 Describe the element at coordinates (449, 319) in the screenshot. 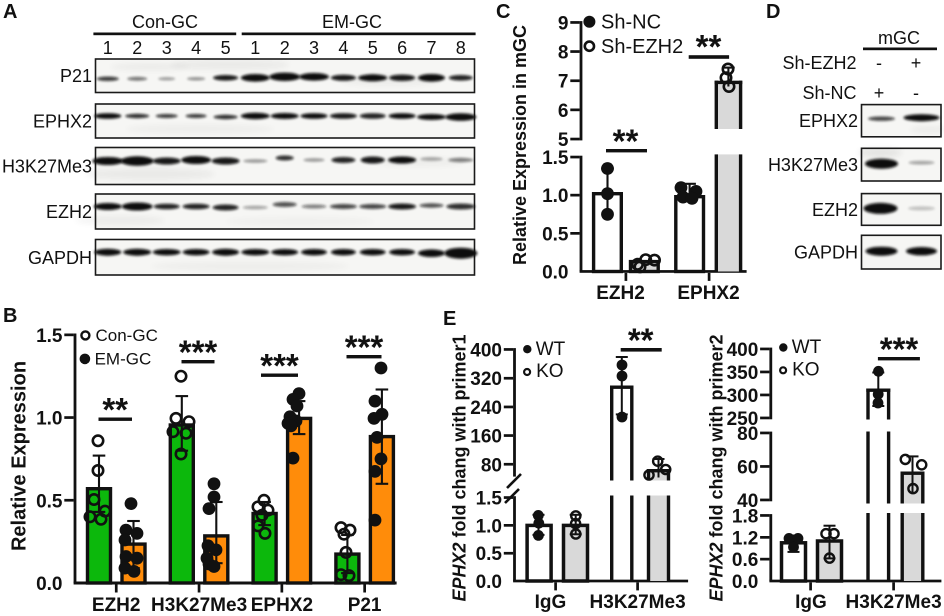

I see `svg-text: E` at that location.